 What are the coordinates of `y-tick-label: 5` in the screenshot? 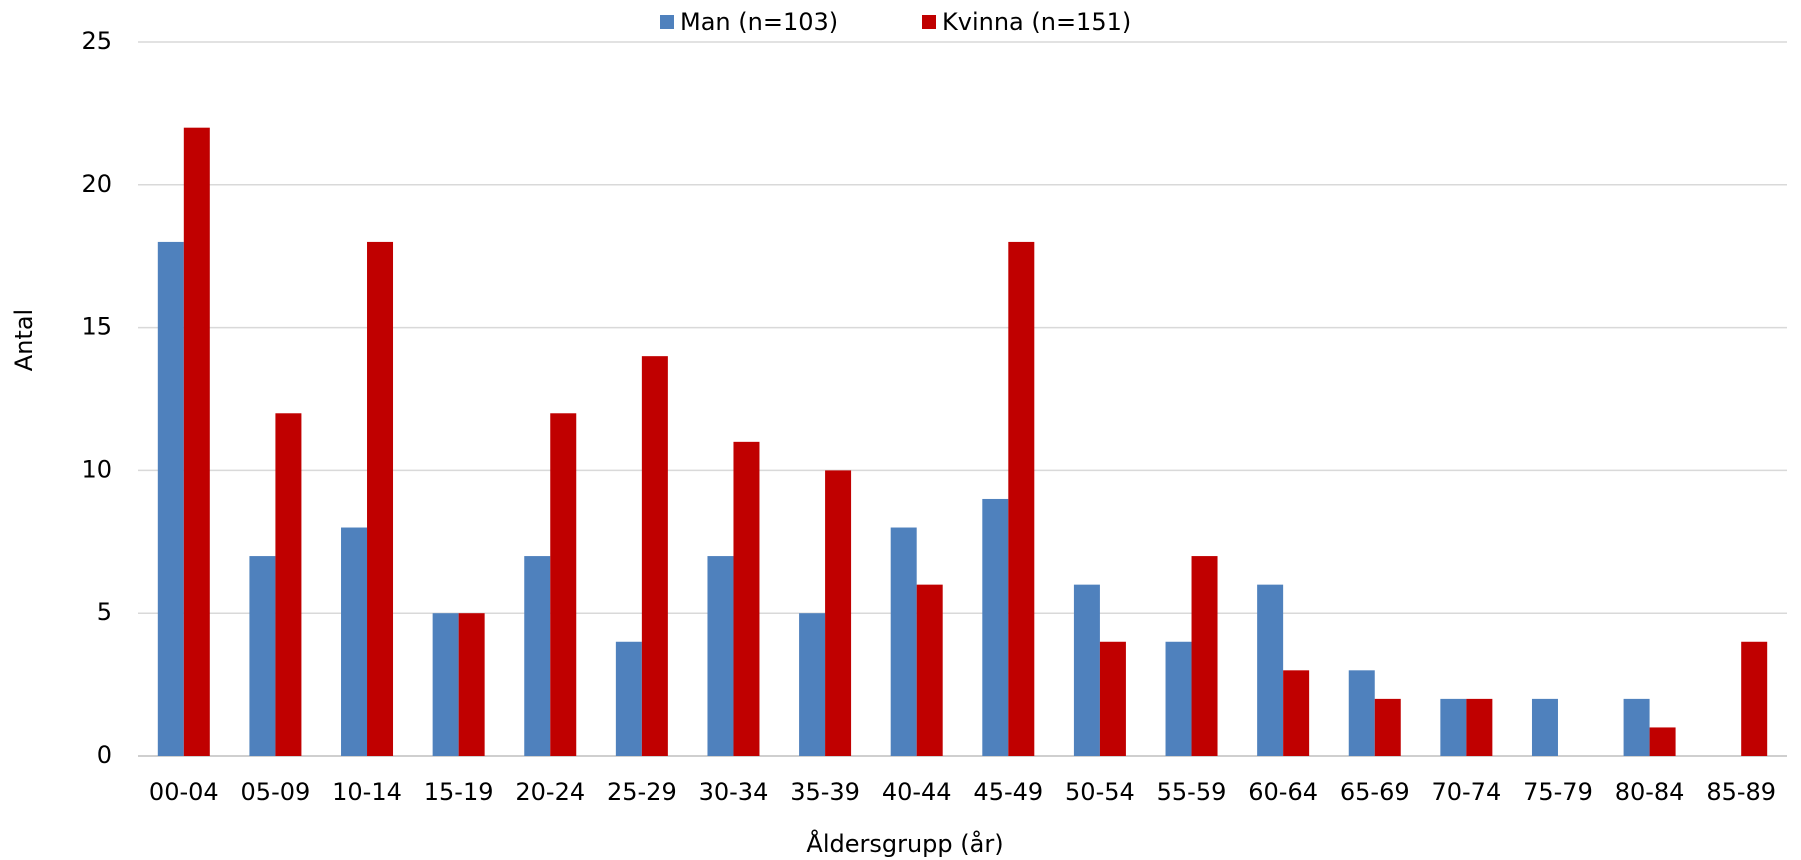 It's located at (104, 612).